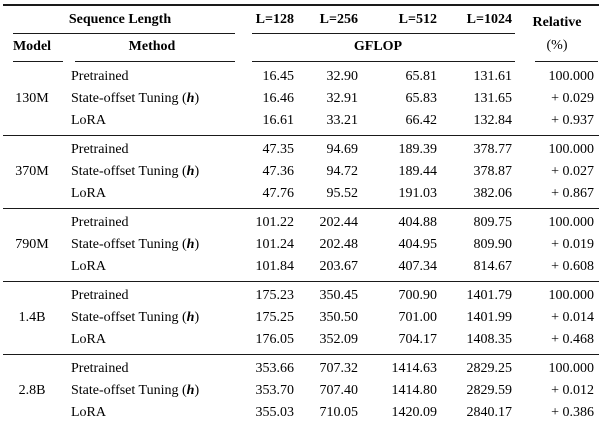  I want to click on gflop-value: 404.95, so click(418, 244).